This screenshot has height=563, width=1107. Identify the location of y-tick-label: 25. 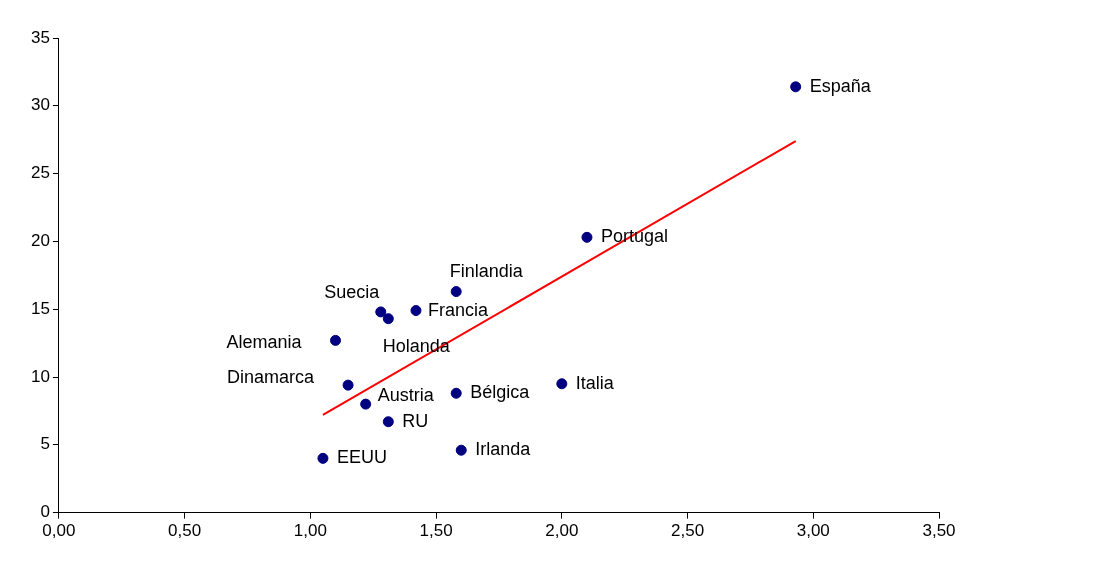
(40, 173).